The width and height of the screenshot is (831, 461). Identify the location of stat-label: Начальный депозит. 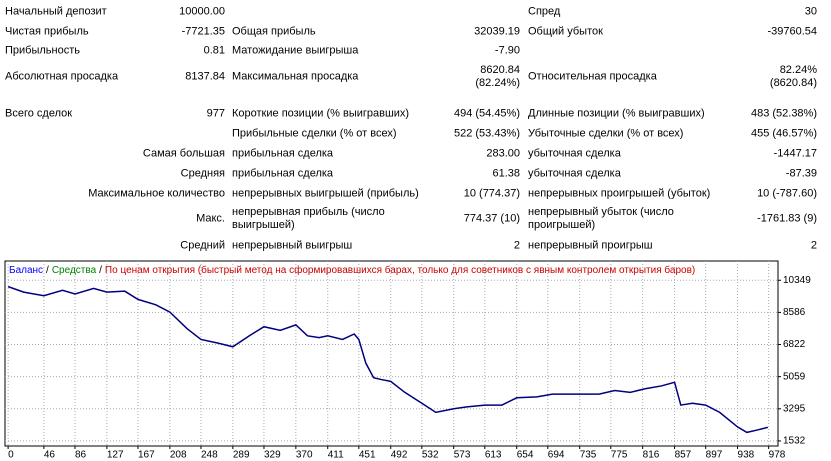
(56, 11).